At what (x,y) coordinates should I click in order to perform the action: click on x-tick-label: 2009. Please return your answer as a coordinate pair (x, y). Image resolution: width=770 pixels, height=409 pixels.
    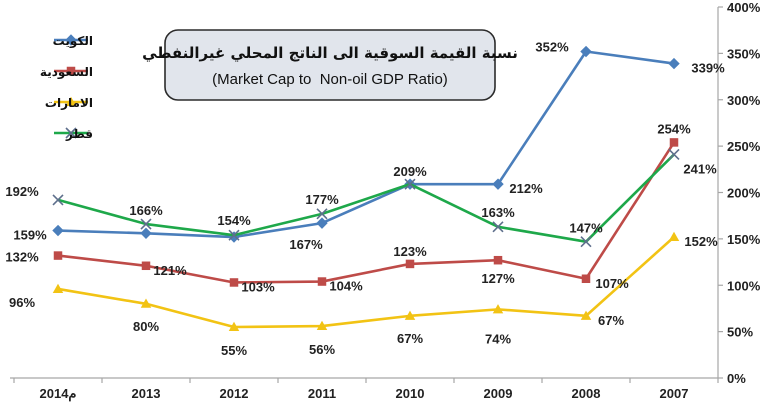
    Looking at the image, I should click on (498, 393).